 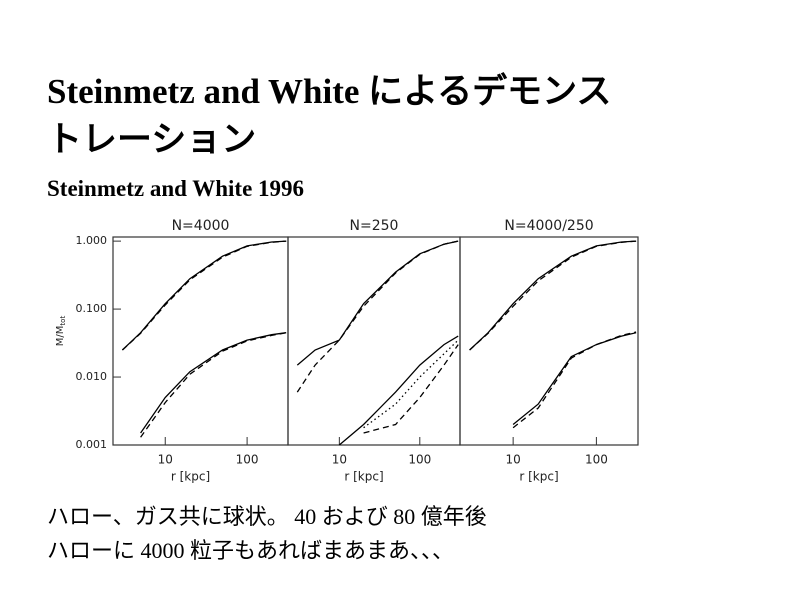 I want to click on y-axis-label: M/Mtot, so click(x=61, y=331).